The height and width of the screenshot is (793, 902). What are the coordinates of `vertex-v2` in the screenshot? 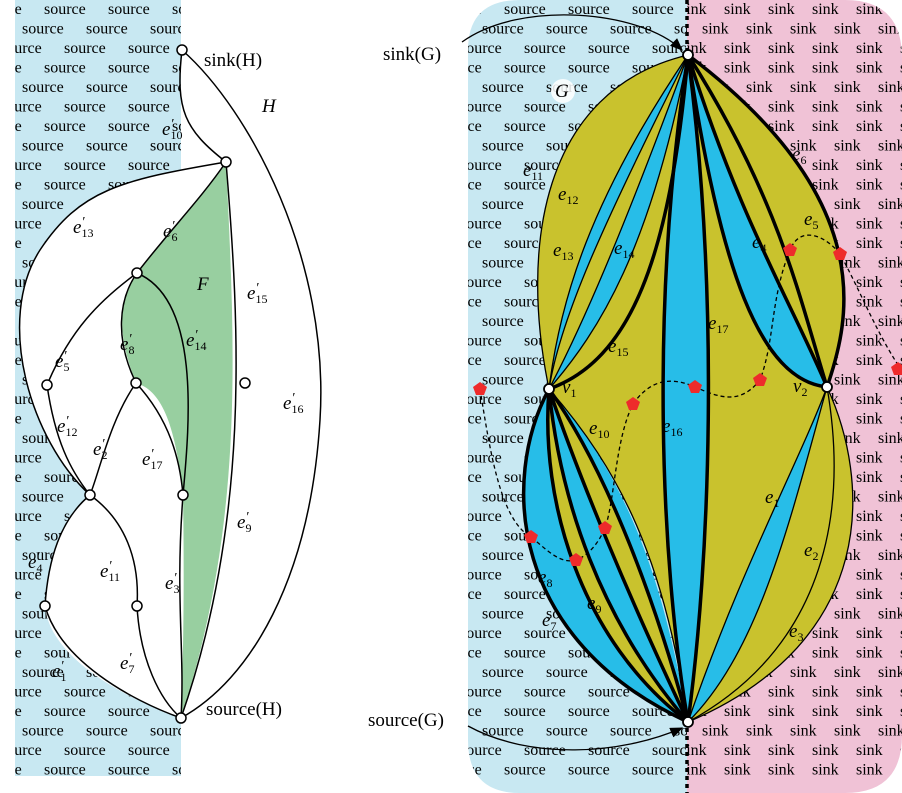 It's located at (827, 387).